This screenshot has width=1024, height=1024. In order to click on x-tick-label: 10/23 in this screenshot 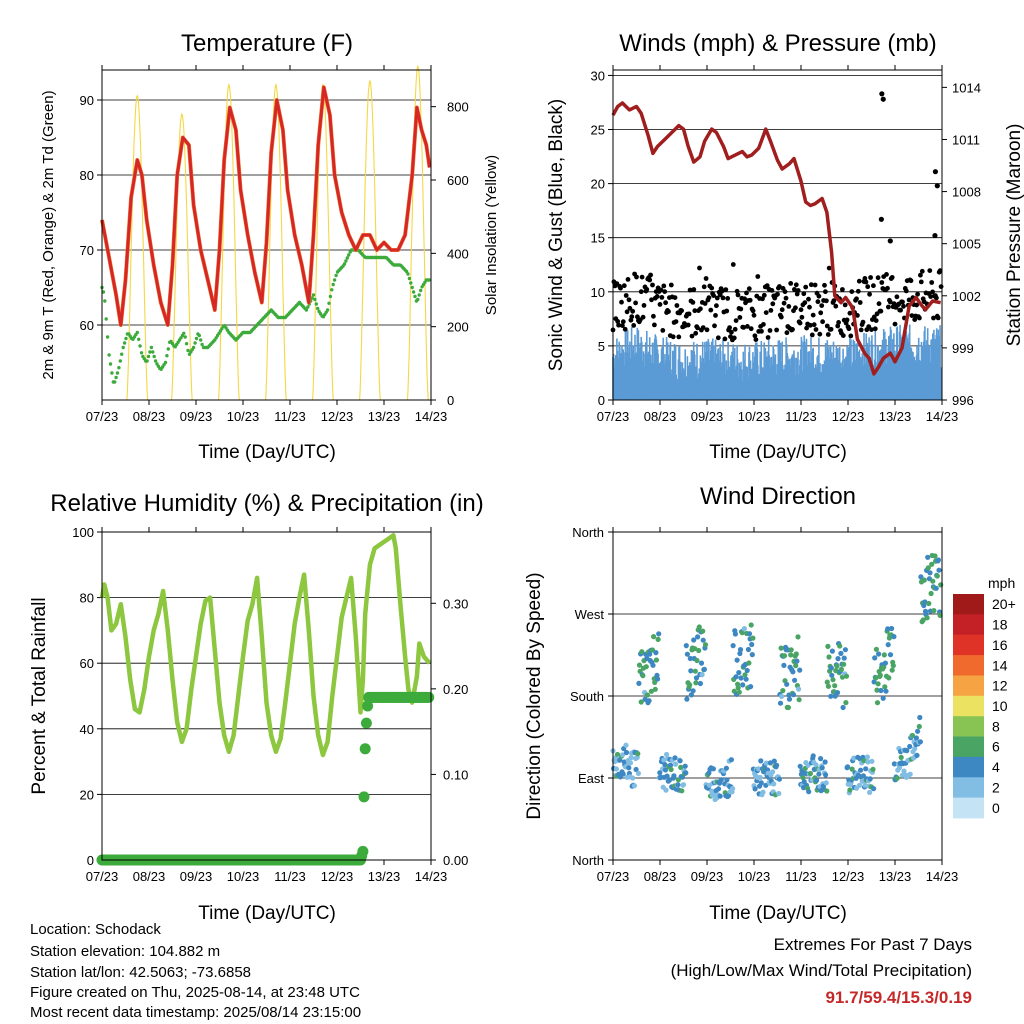, I will do `click(754, 416)`.